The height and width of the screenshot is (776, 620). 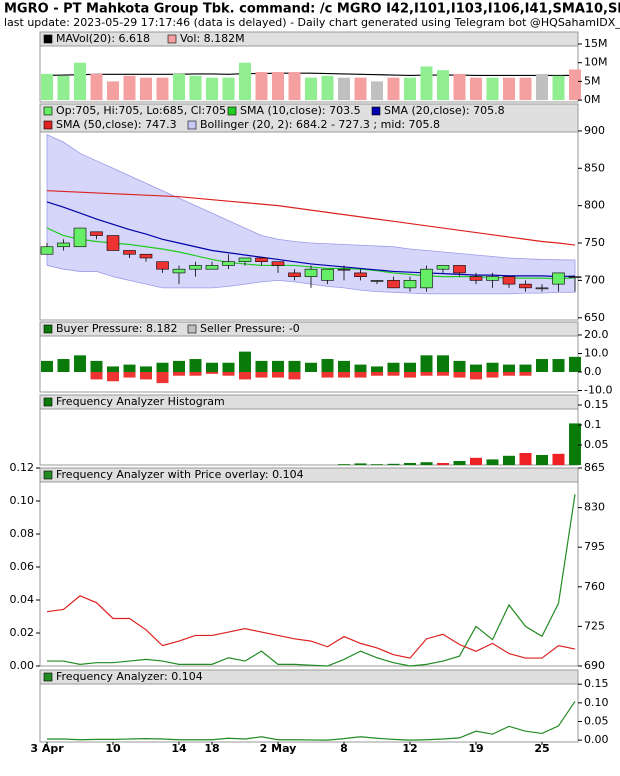 I want to click on x-tick-label: 18, so click(x=211, y=748).